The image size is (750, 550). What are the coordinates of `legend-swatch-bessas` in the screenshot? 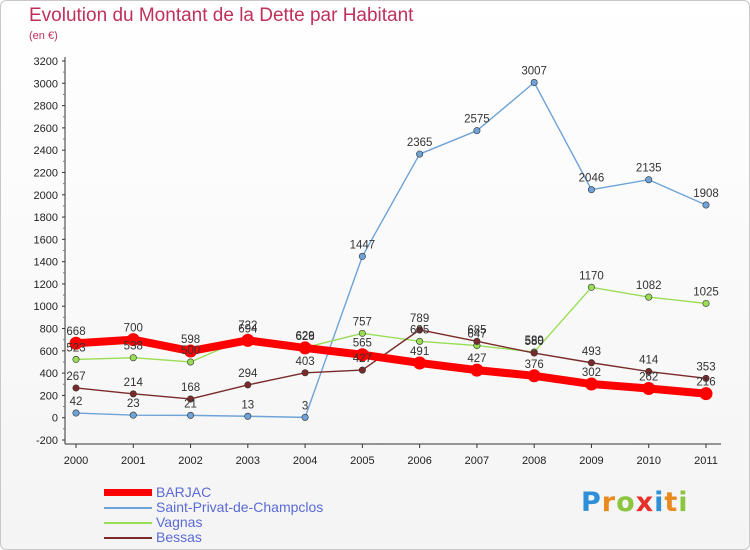 It's located at (128, 538).